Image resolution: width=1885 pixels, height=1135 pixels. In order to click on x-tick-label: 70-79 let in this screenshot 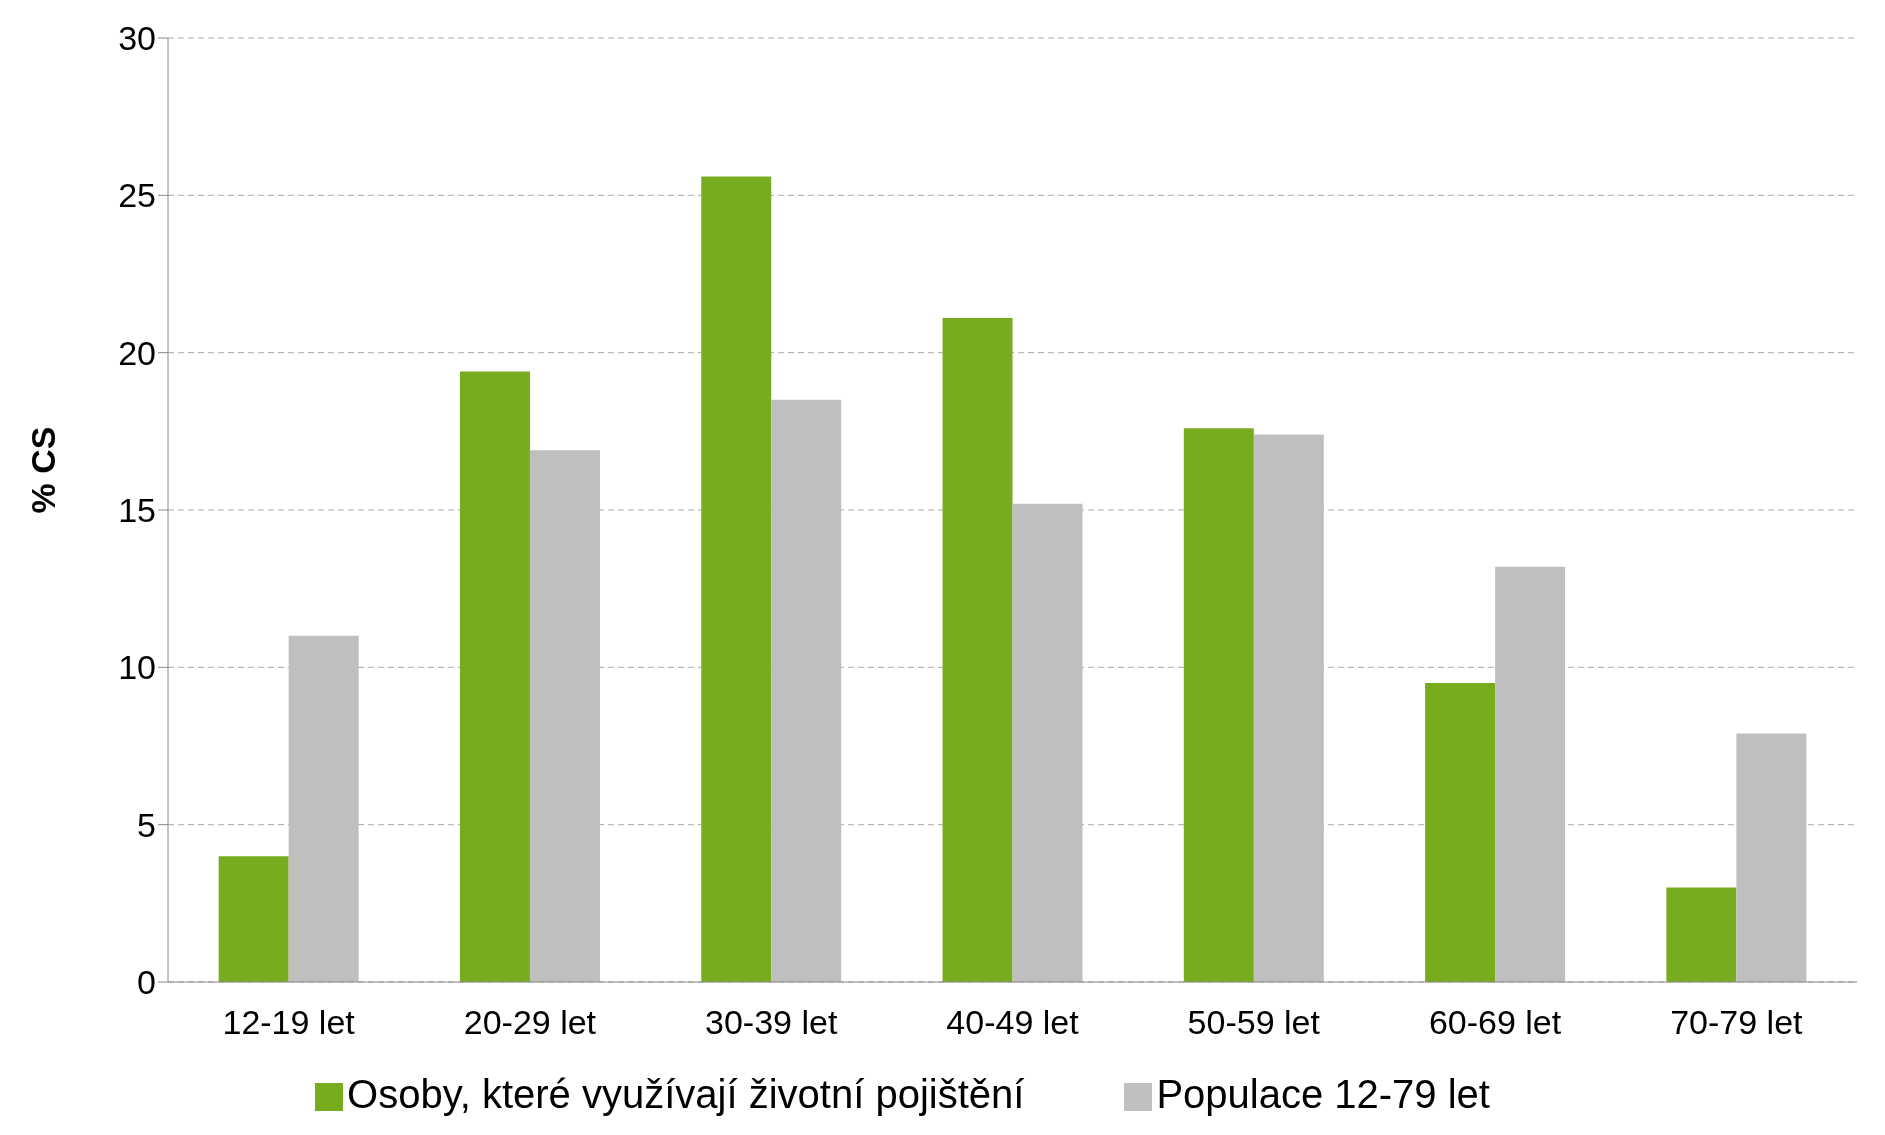, I will do `click(1737, 1022)`.